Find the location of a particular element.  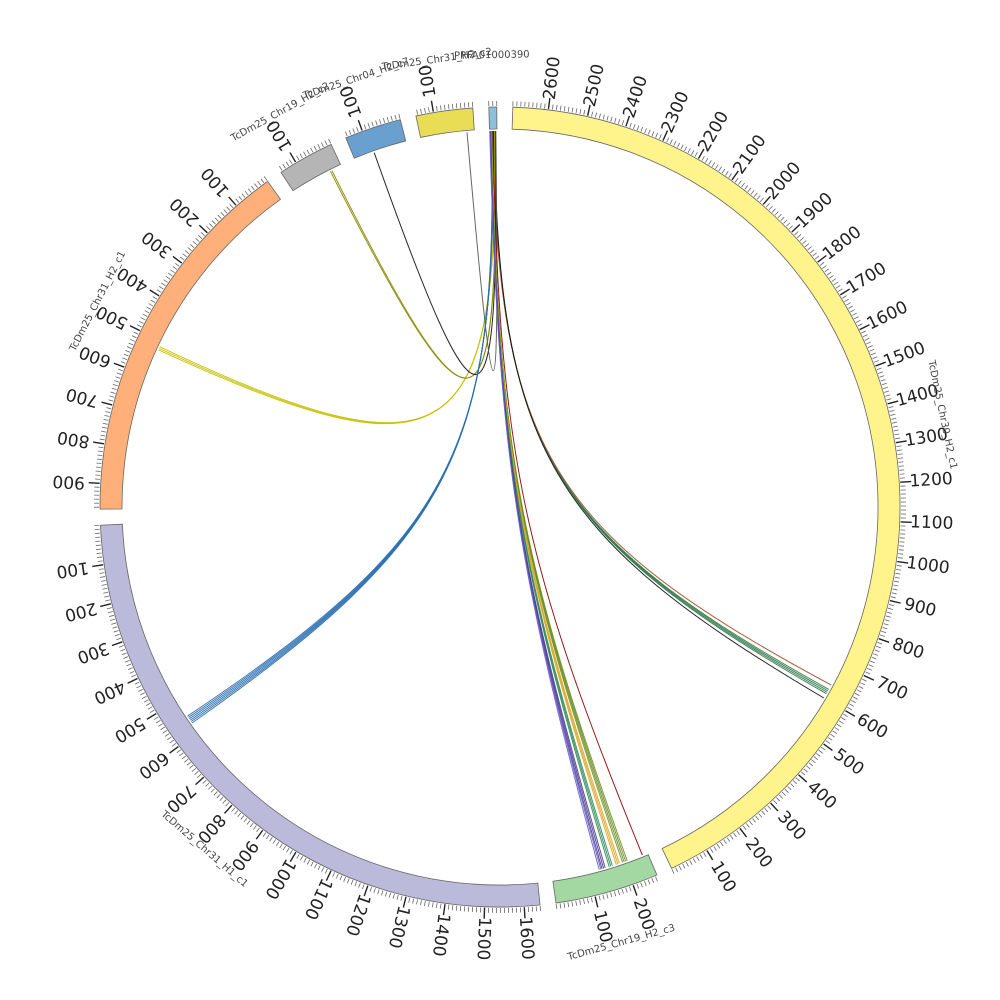

tick-label: 2600 is located at coordinates (552, 77).